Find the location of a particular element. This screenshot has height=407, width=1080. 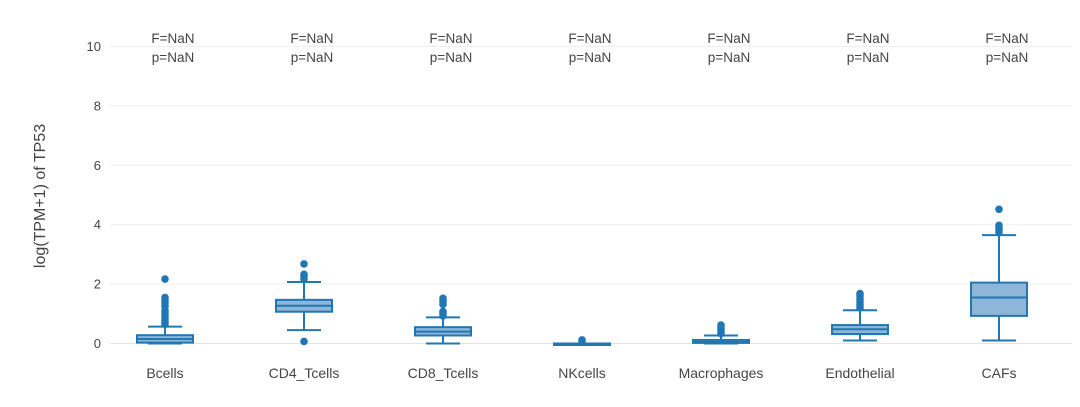

box-NKcells is located at coordinates (582, 341).